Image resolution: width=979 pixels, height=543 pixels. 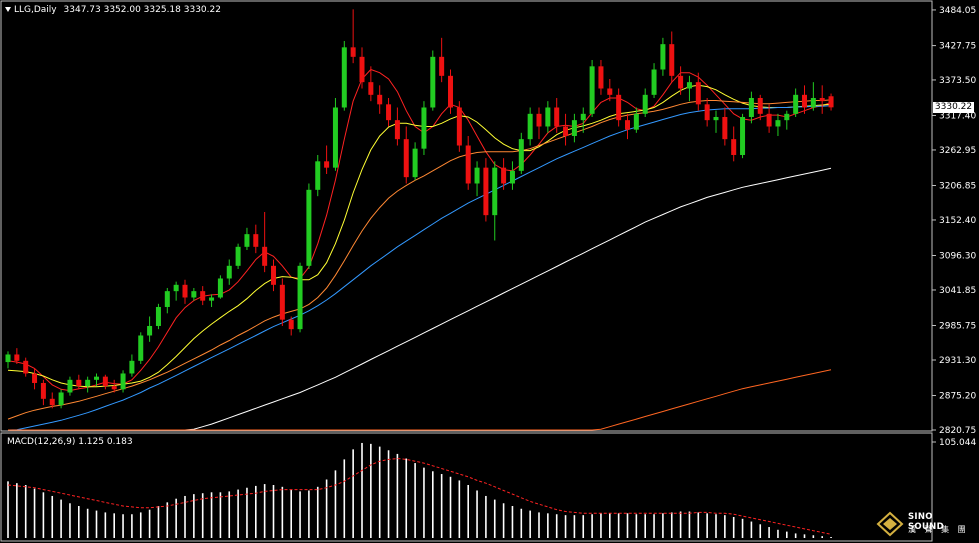 I want to click on logo-text-en: SINO SOUND, so click(x=926, y=522).